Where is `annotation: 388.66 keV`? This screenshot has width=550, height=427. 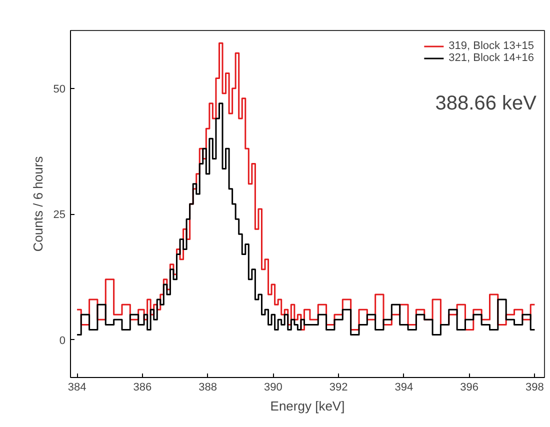
annotation: 388.66 keV is located at coordinates (486, 103).